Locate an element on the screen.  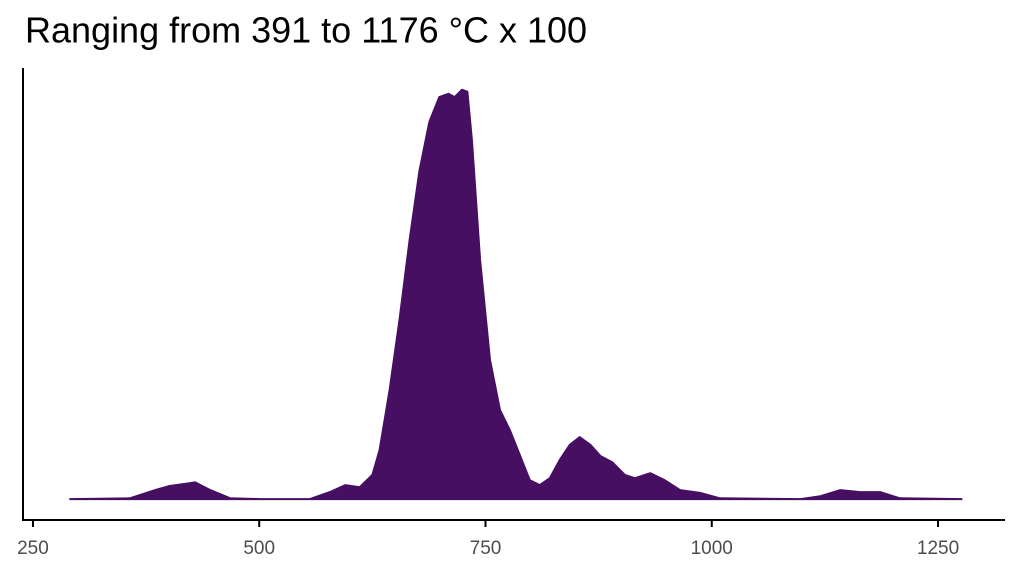
chart-title: Ranging from 391 to 1176 °C x 100 is located at coordinates (306, 30).